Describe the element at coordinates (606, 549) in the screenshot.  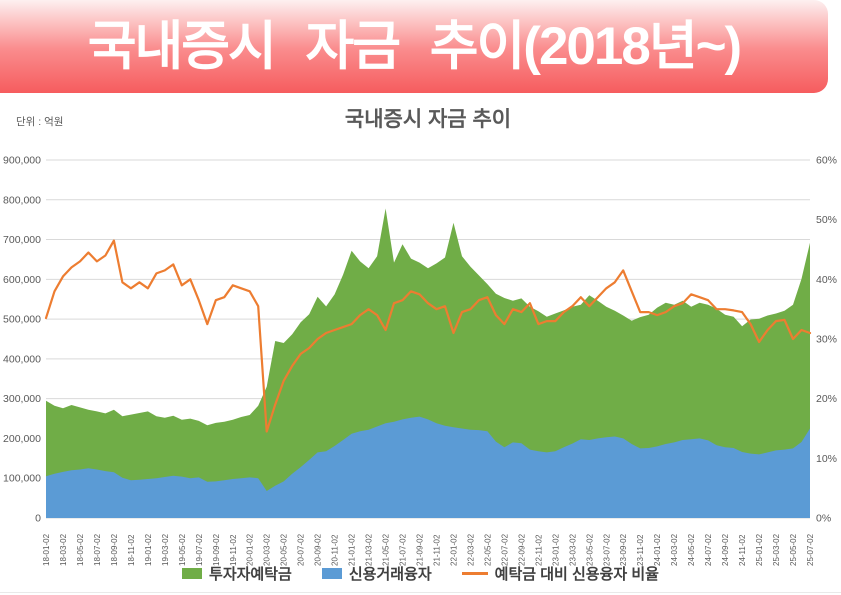
I see `x-axis-tick: 23-07-02` at that location.